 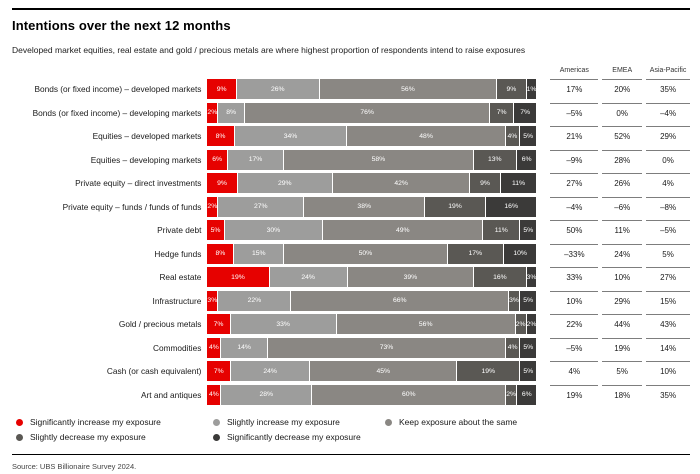 What do you see at coordinates (520, 253) in the screenshot?
I see `bar-segment: 10%` at bounding box center [520, 253].